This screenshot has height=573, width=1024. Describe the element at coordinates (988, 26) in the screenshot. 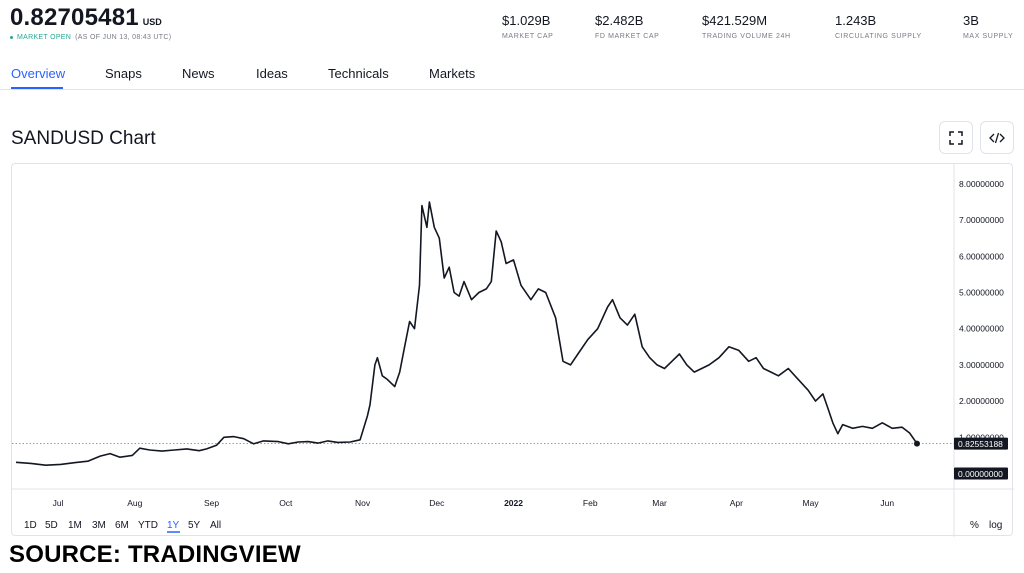

I see `stat-max-supply: 3B MAX SUPPLY` at that location.